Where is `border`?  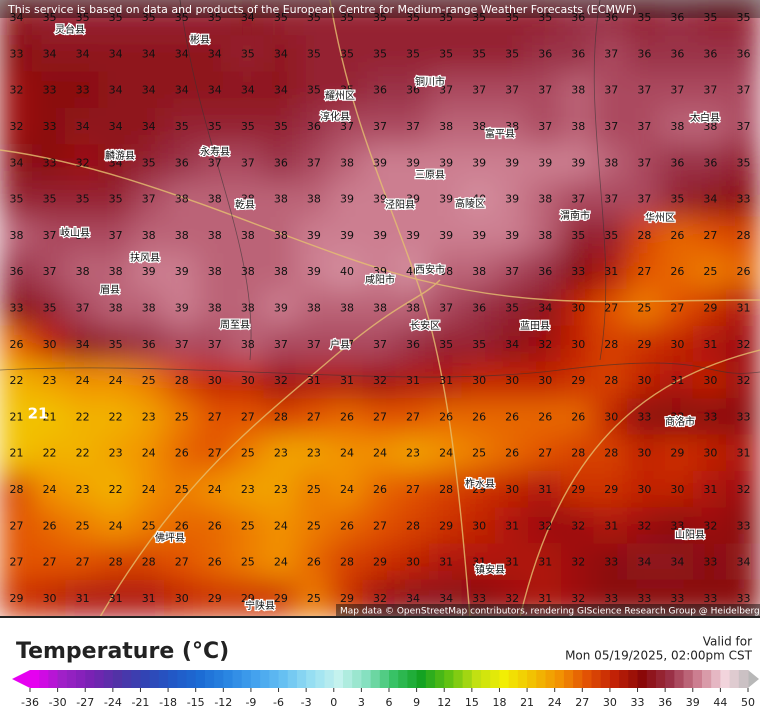 border is located at coordinates (600, 180).